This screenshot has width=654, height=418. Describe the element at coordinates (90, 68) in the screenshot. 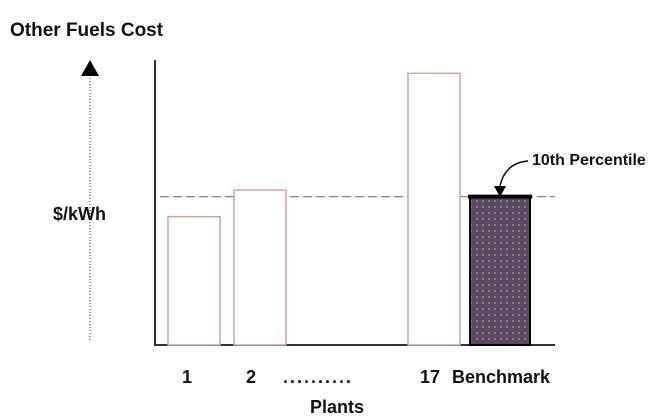

I see `y-axis-arrow-icon` at that location.